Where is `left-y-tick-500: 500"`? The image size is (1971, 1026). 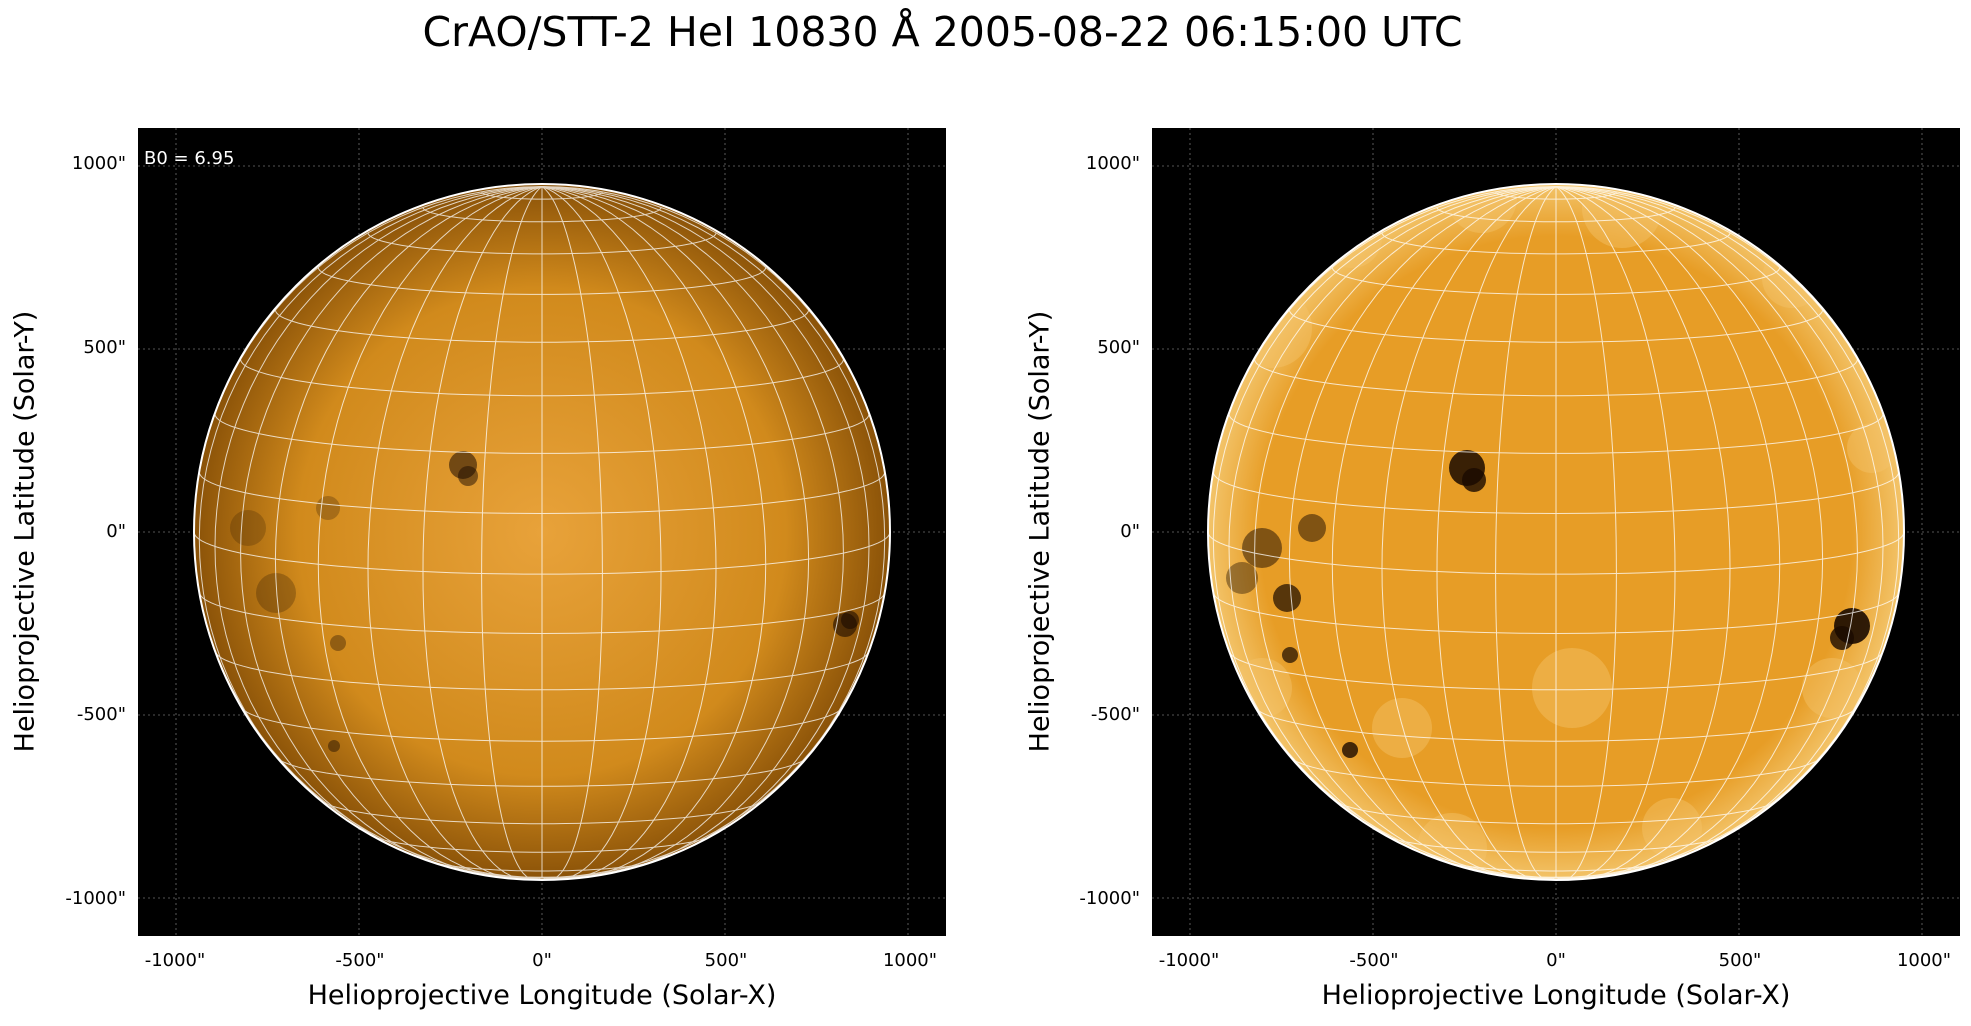 left-y-tick-500: 500" is located at coordinates (104, 347).